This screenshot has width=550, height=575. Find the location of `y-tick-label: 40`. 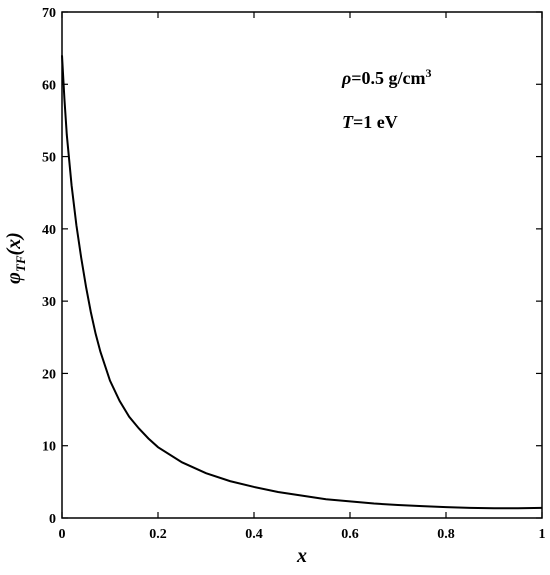

y-tick-label: 40 is located at coordinates (49, 230).